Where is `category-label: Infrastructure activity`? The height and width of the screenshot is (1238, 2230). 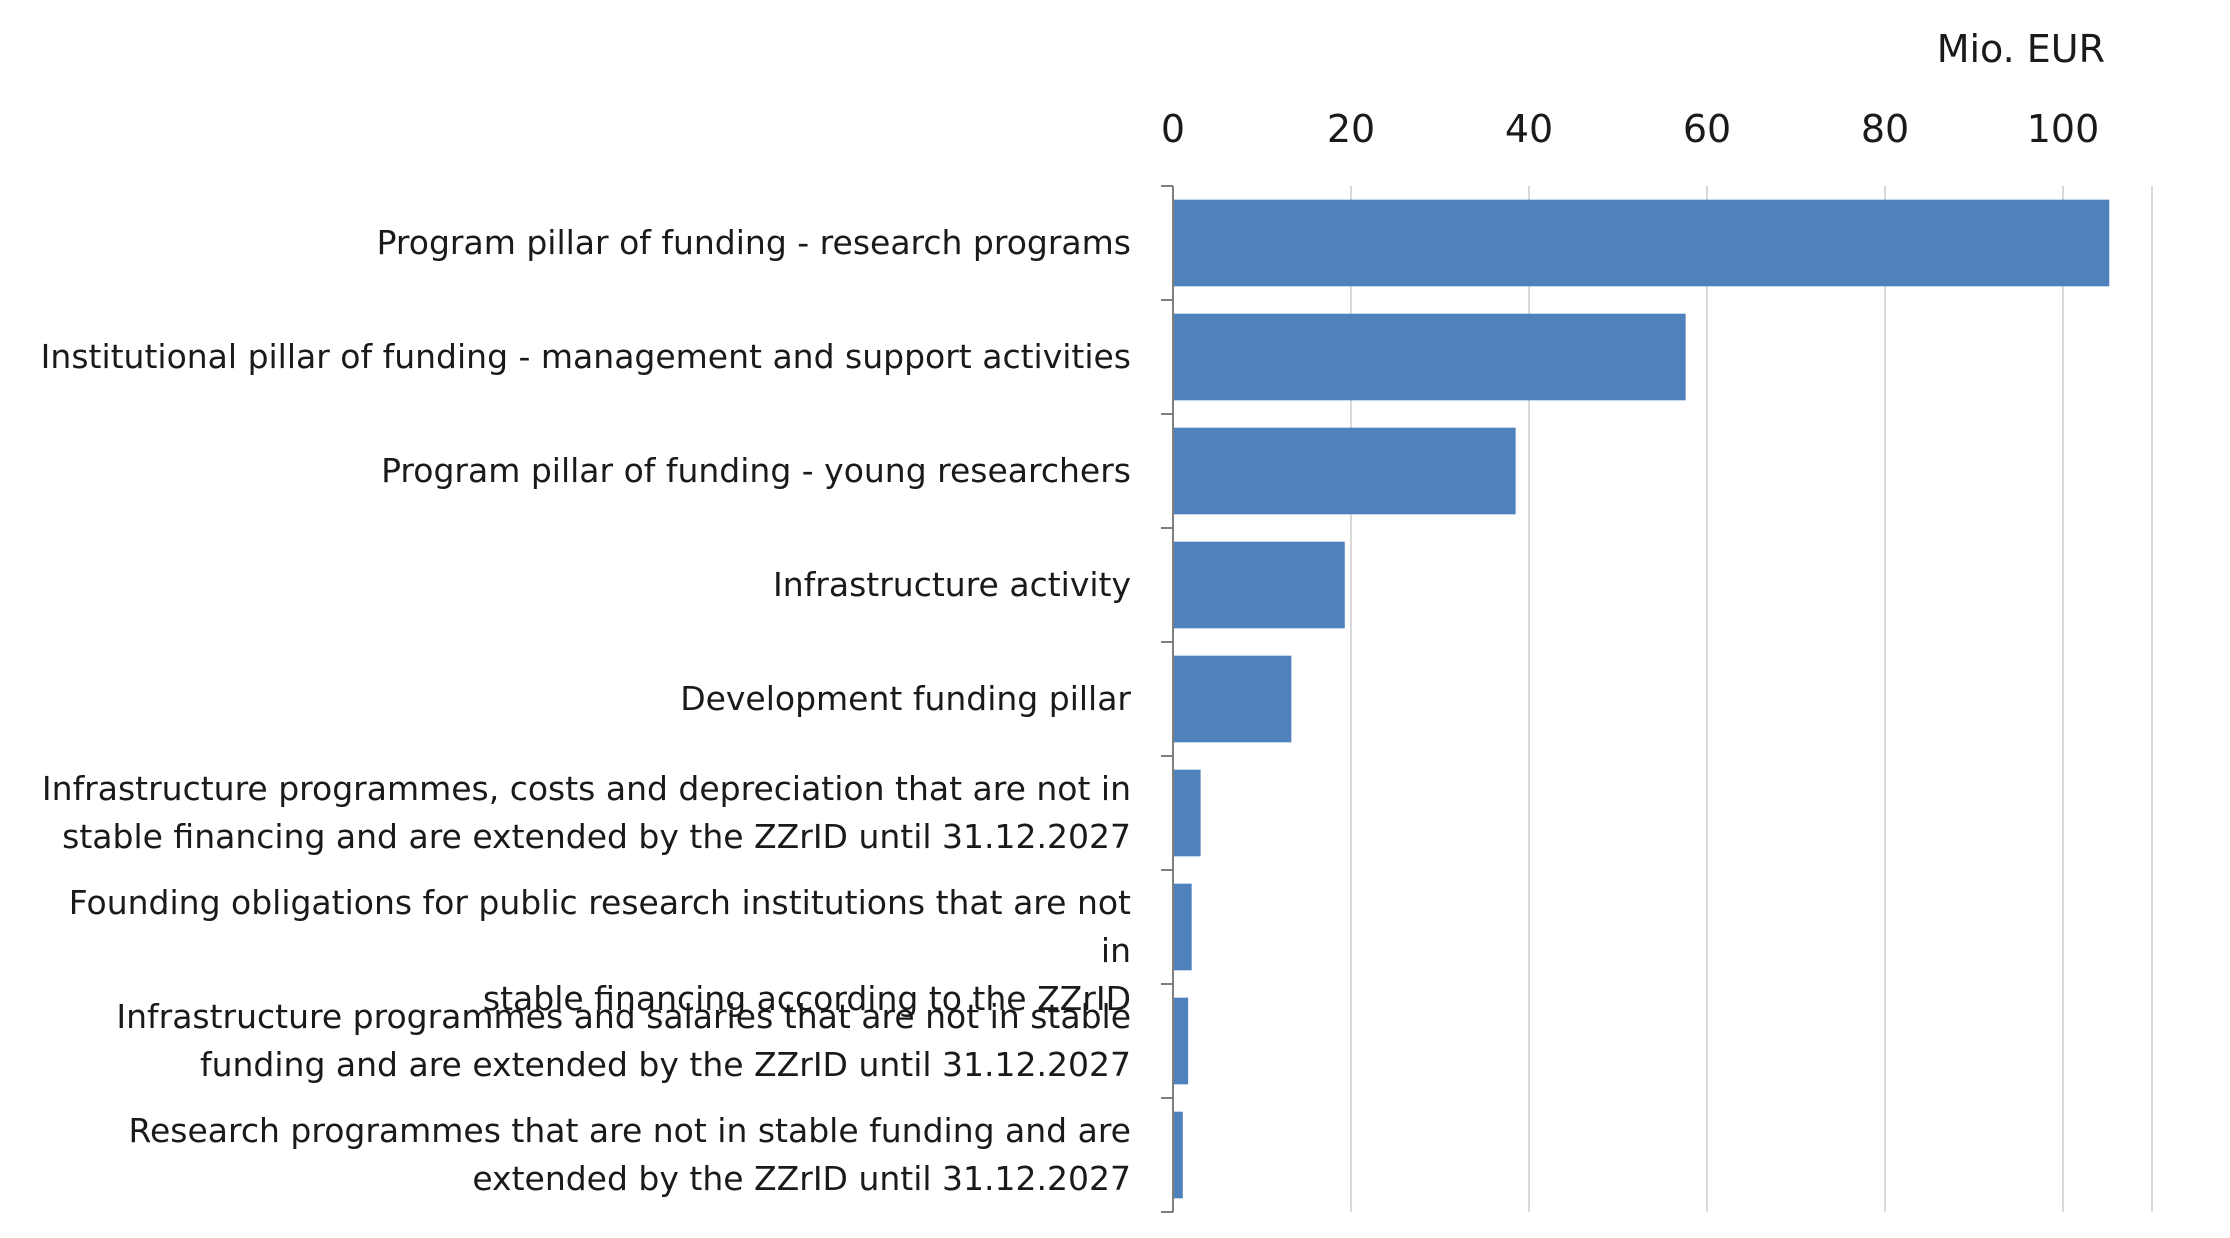 category-label: Infrastructure activity is located at coordinates (952, 584).